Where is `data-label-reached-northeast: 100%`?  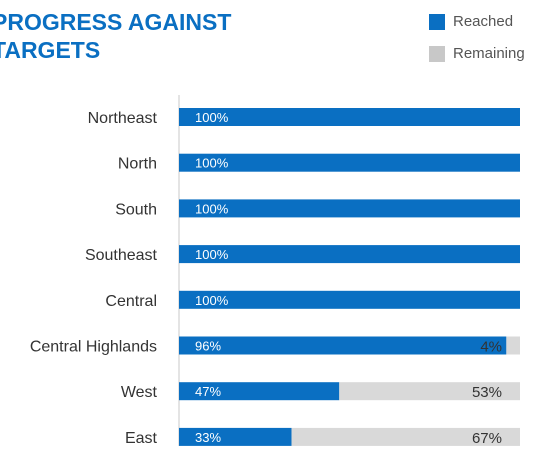
data-label-reached-northeast: 100% is located at coordinates (212, 117).